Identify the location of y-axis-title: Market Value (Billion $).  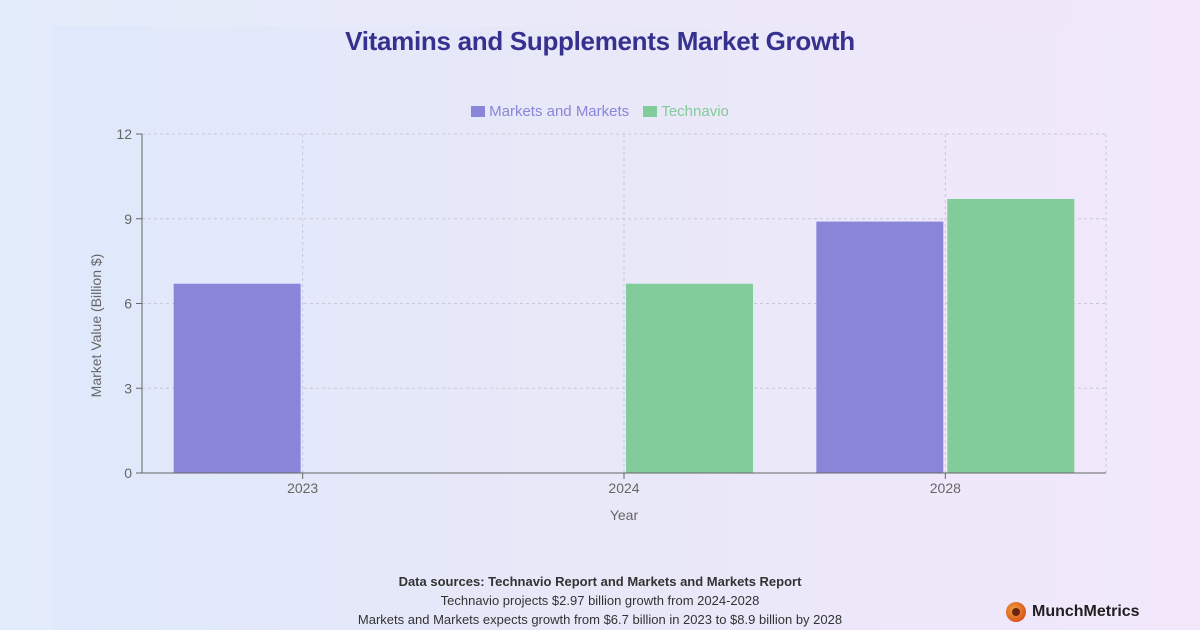
(96, 326).